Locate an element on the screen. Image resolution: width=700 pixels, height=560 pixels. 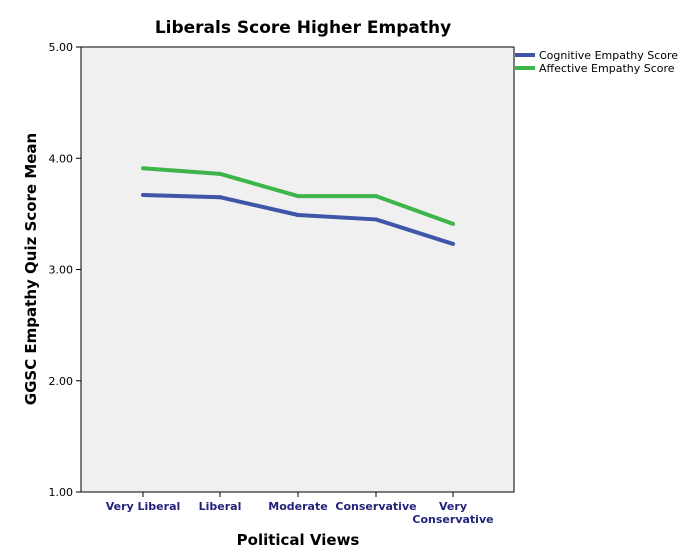
series-lines is located at coordinates (298, 206).